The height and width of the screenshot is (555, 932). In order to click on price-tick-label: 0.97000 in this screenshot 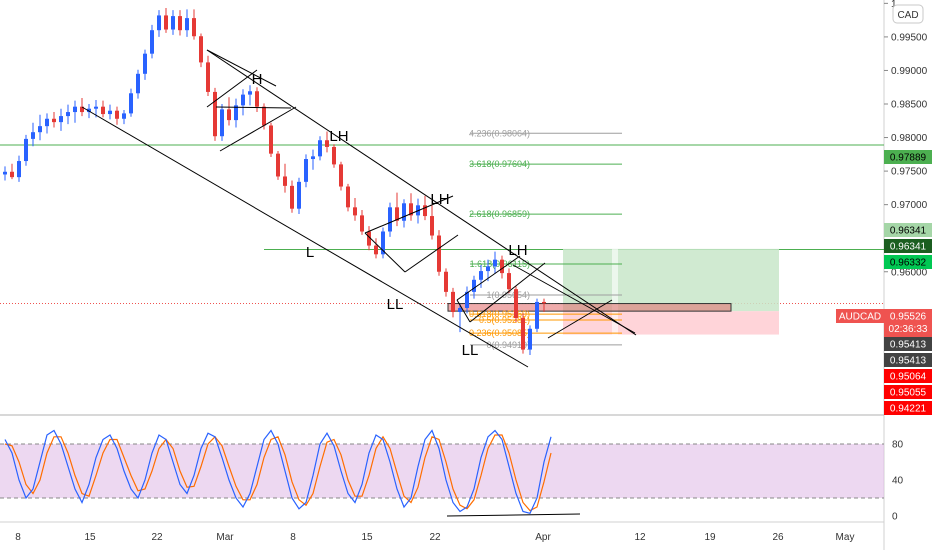, I will do `click(909, 205)`.